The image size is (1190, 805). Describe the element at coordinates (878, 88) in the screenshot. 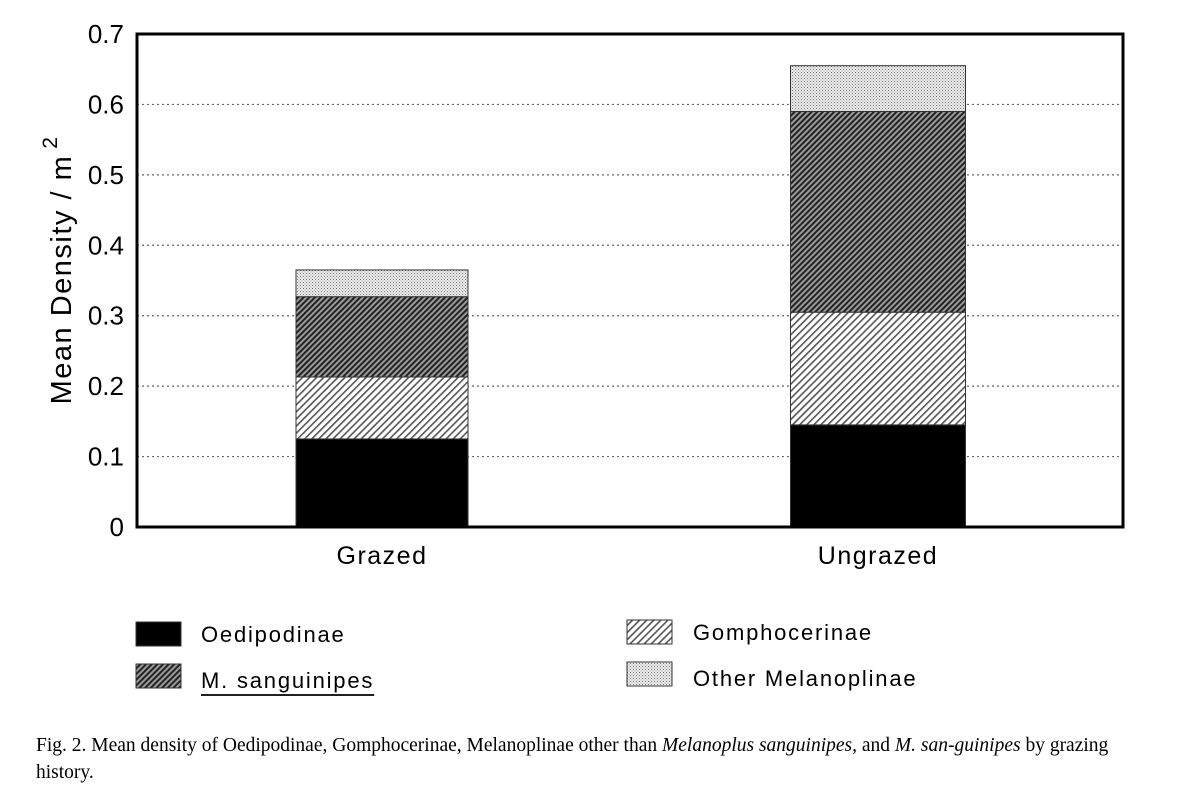

I see `bar-ungrazed-other-melanoplinae` at that location.